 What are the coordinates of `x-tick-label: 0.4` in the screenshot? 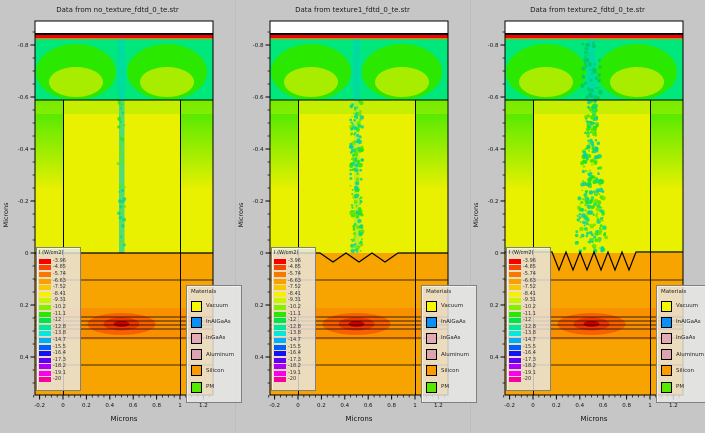 It's located at (579, 406).